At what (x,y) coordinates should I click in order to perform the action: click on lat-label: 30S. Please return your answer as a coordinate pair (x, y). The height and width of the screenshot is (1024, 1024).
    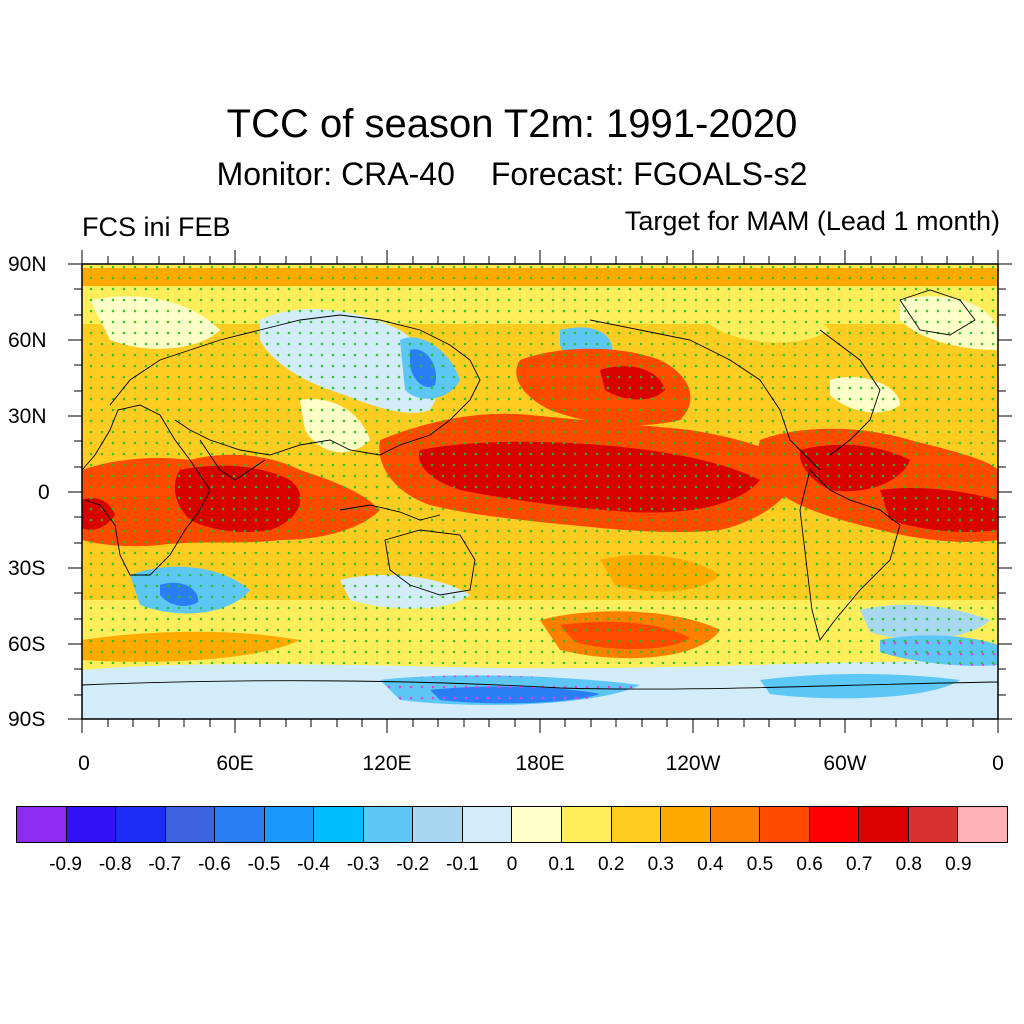
    Looking at the image, I should click on (27, 568).